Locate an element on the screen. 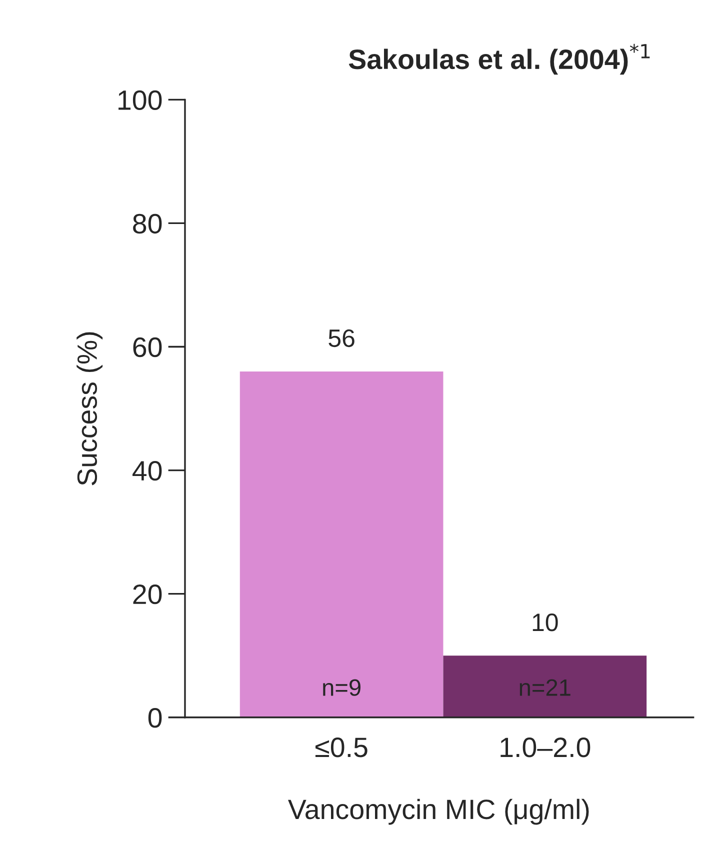 This screenshot has height=852, width=717. x-tick-label: ≤0.5 is located at coordinates (341, 748).